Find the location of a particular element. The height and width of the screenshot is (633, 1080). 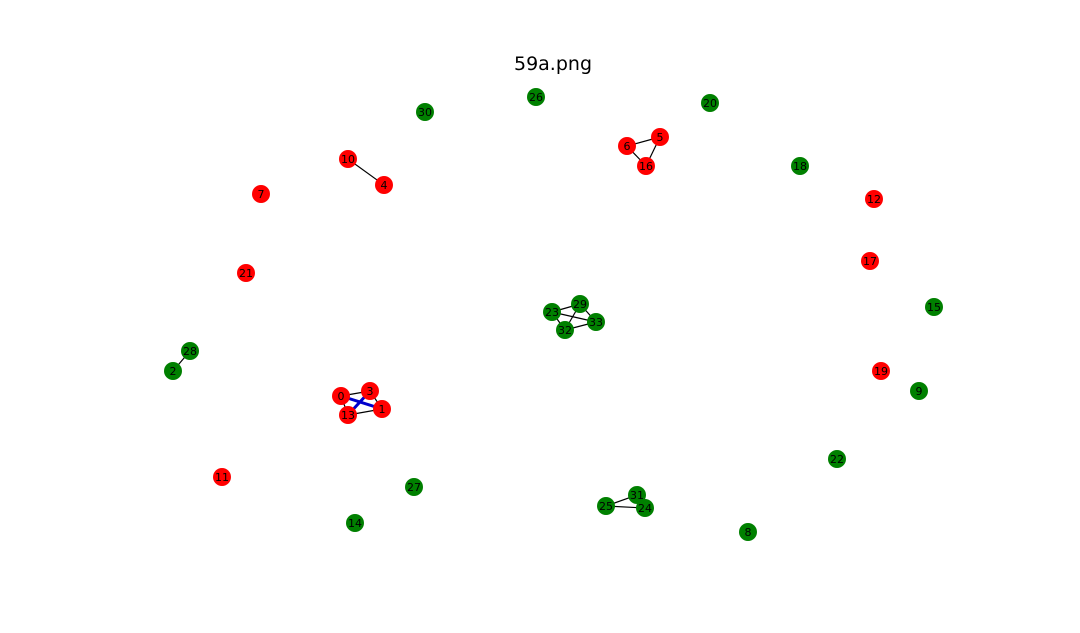

node-14: 14 is located at coordinates (355, 523).